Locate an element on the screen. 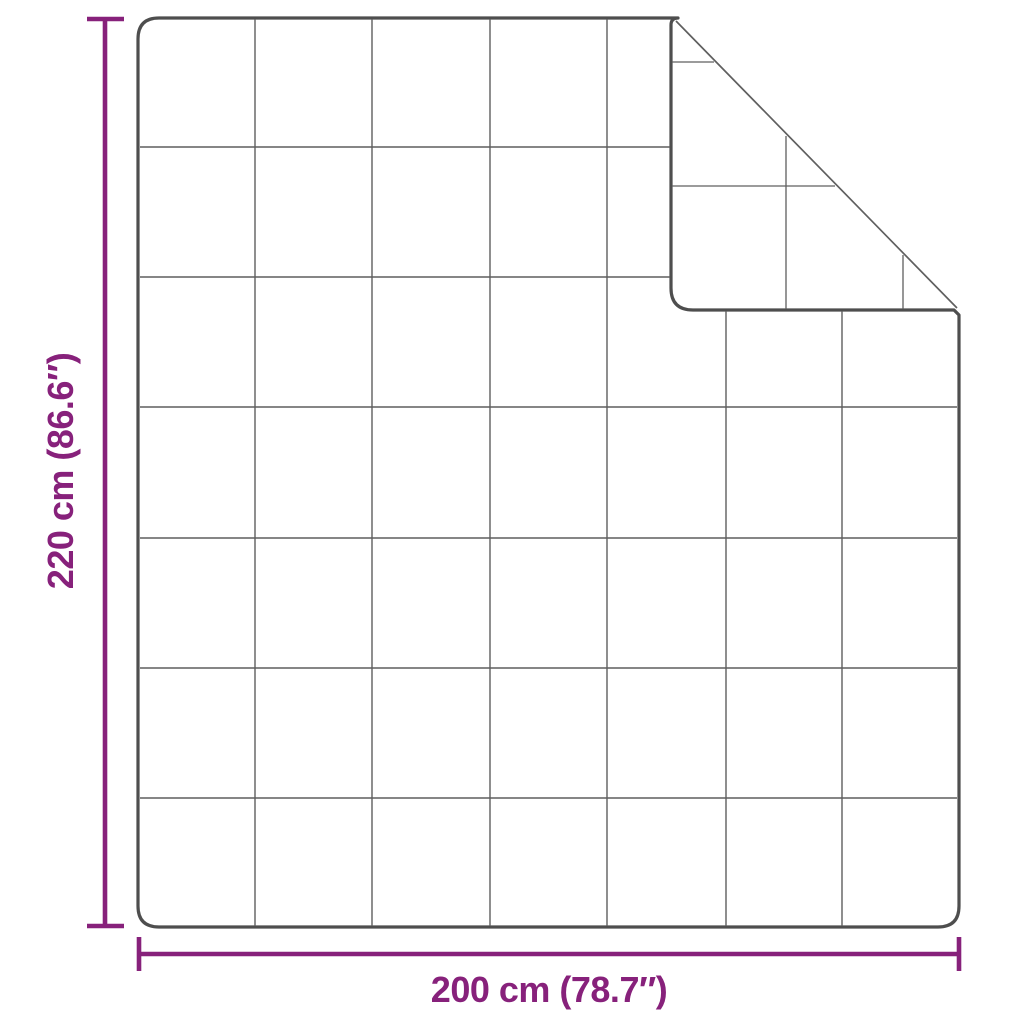 This screenshot has height=1024, width=1024. height-dimension-line is located at coordinates (105, 472).